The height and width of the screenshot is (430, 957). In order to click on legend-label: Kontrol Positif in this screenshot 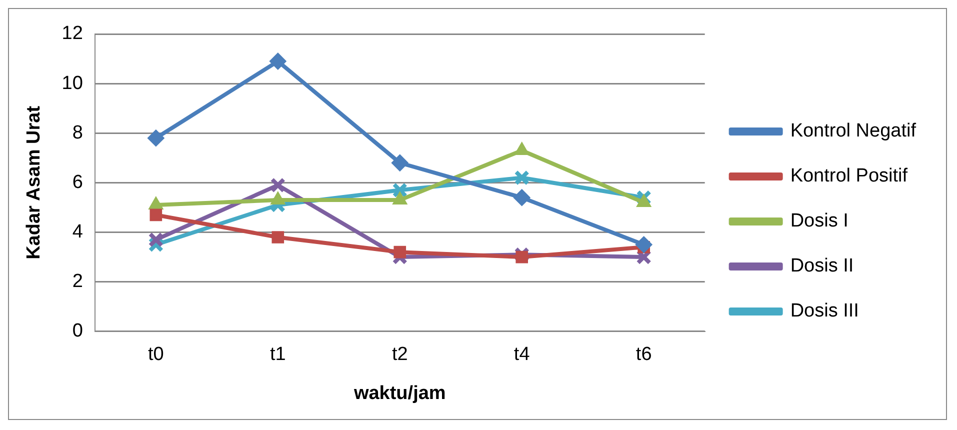, I will do `click(849, 176)`.